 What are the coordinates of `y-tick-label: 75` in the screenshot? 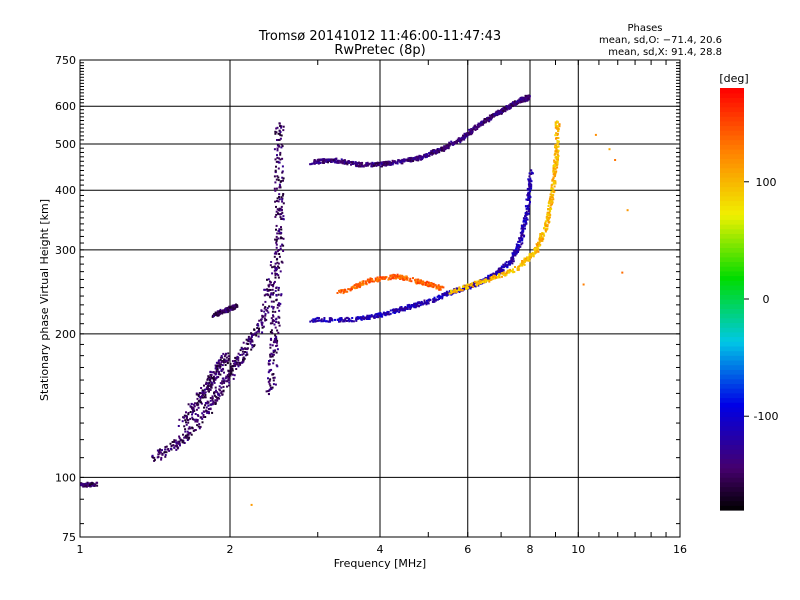 It's located at (69, 537).